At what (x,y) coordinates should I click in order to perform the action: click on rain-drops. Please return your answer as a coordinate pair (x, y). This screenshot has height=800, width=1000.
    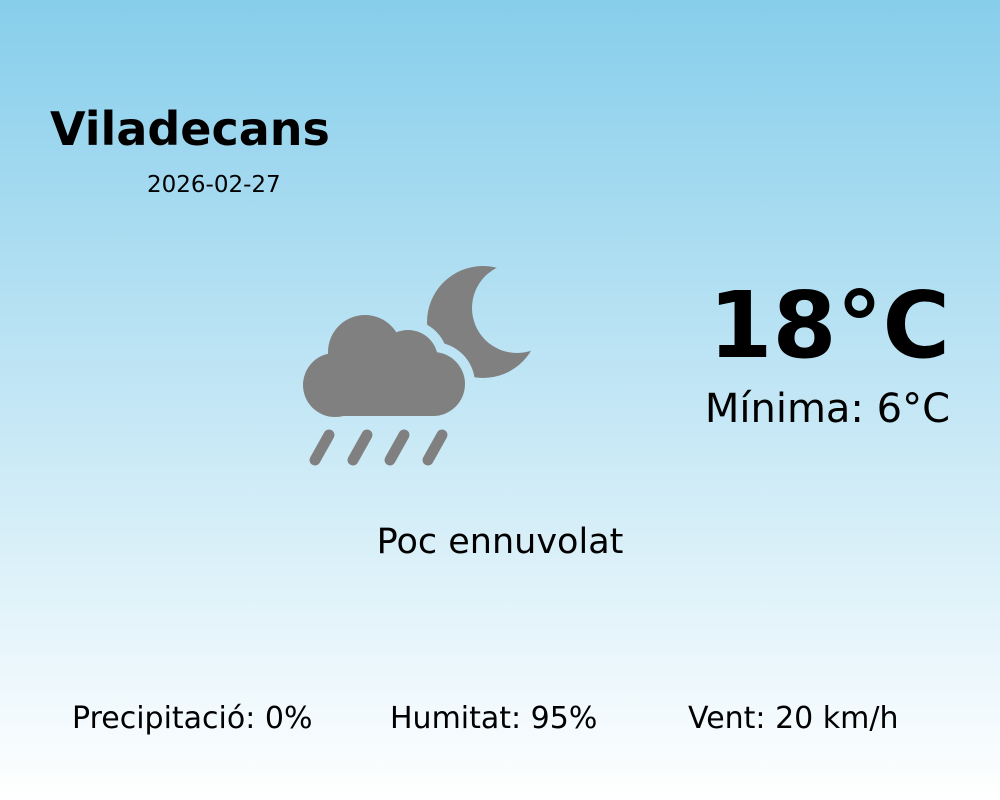
    Looking at the image, I should click on (378, 447).